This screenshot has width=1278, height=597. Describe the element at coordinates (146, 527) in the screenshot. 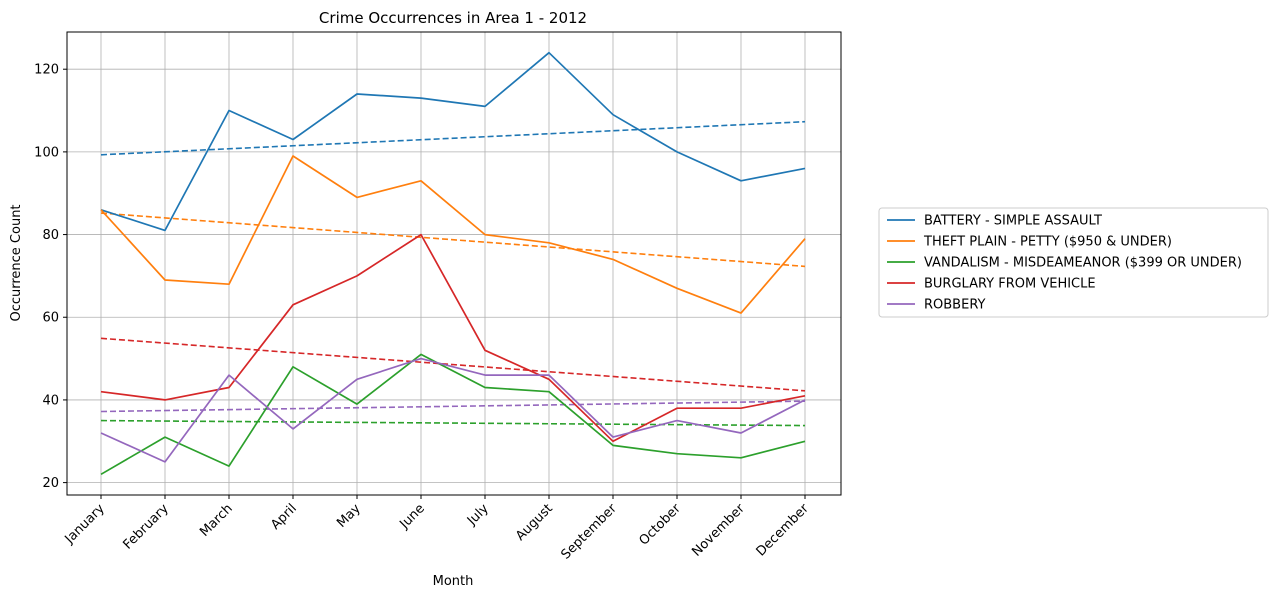

I see `x-tick-label: February` at that location.